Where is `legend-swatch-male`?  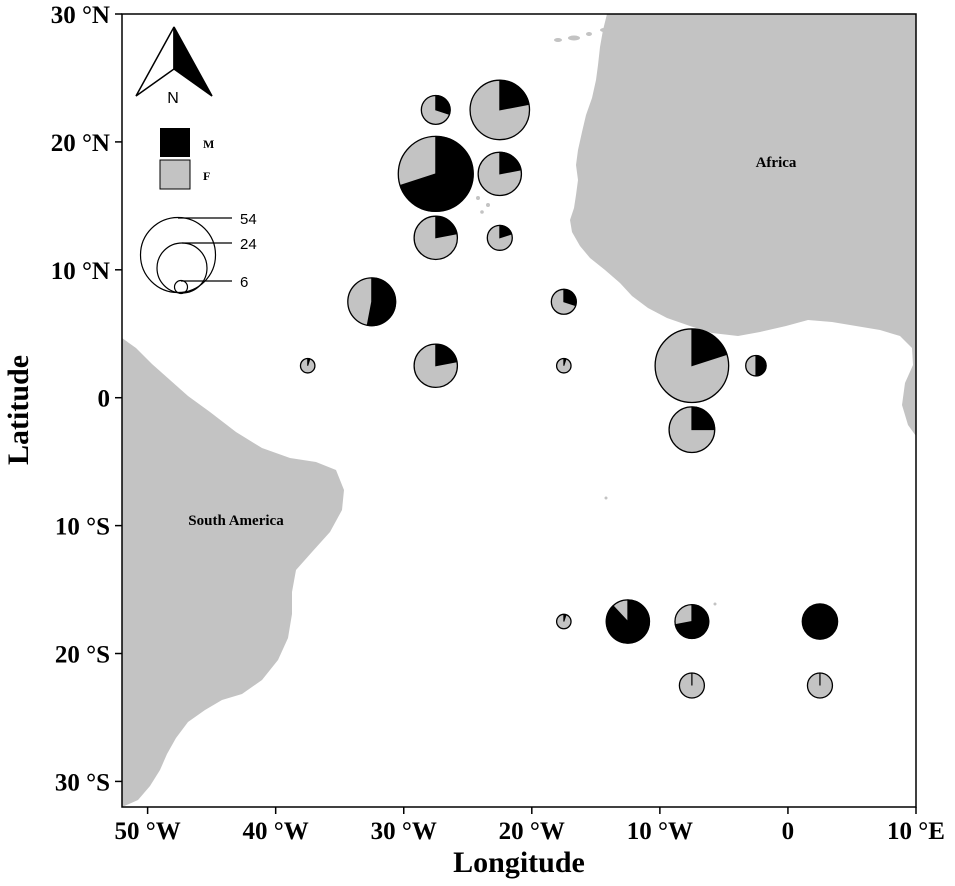 legend-swatch-male is located at coordinates (175, 142).